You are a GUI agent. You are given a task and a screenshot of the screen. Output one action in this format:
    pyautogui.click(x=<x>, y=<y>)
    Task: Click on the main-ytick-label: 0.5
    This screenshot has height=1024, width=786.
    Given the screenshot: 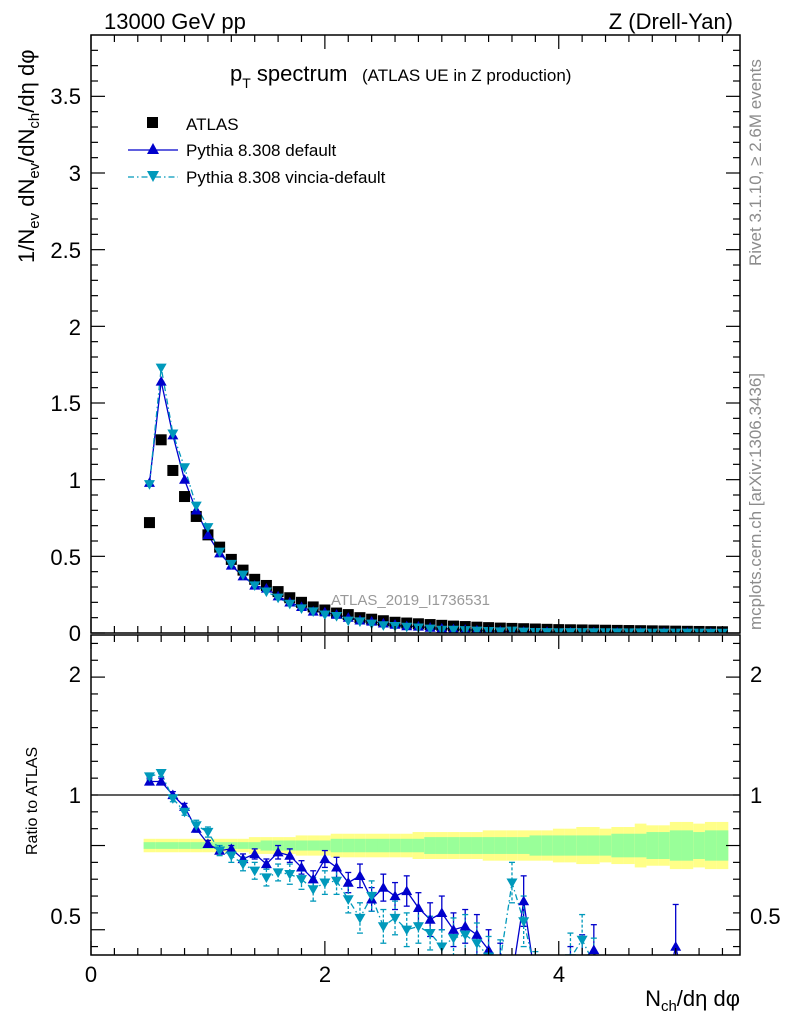 What is the action you would take?
    pyautogui.click(x=65, y=557)
    